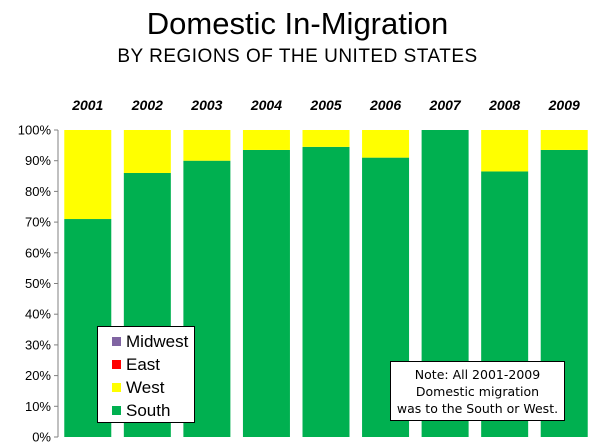 This screenshot has width=595, height=446. Describe the element at coordinates (325, 105) in the screenshot. I see `x-category-label: 2005` at that location.